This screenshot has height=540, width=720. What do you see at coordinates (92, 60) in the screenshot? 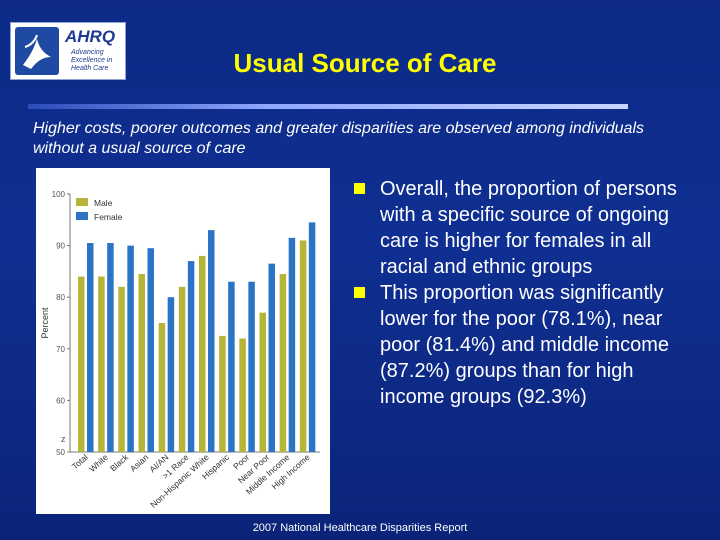
I see `logo-tagline: Advancing Excellence in Health Care` at bounding box center [92, 60].